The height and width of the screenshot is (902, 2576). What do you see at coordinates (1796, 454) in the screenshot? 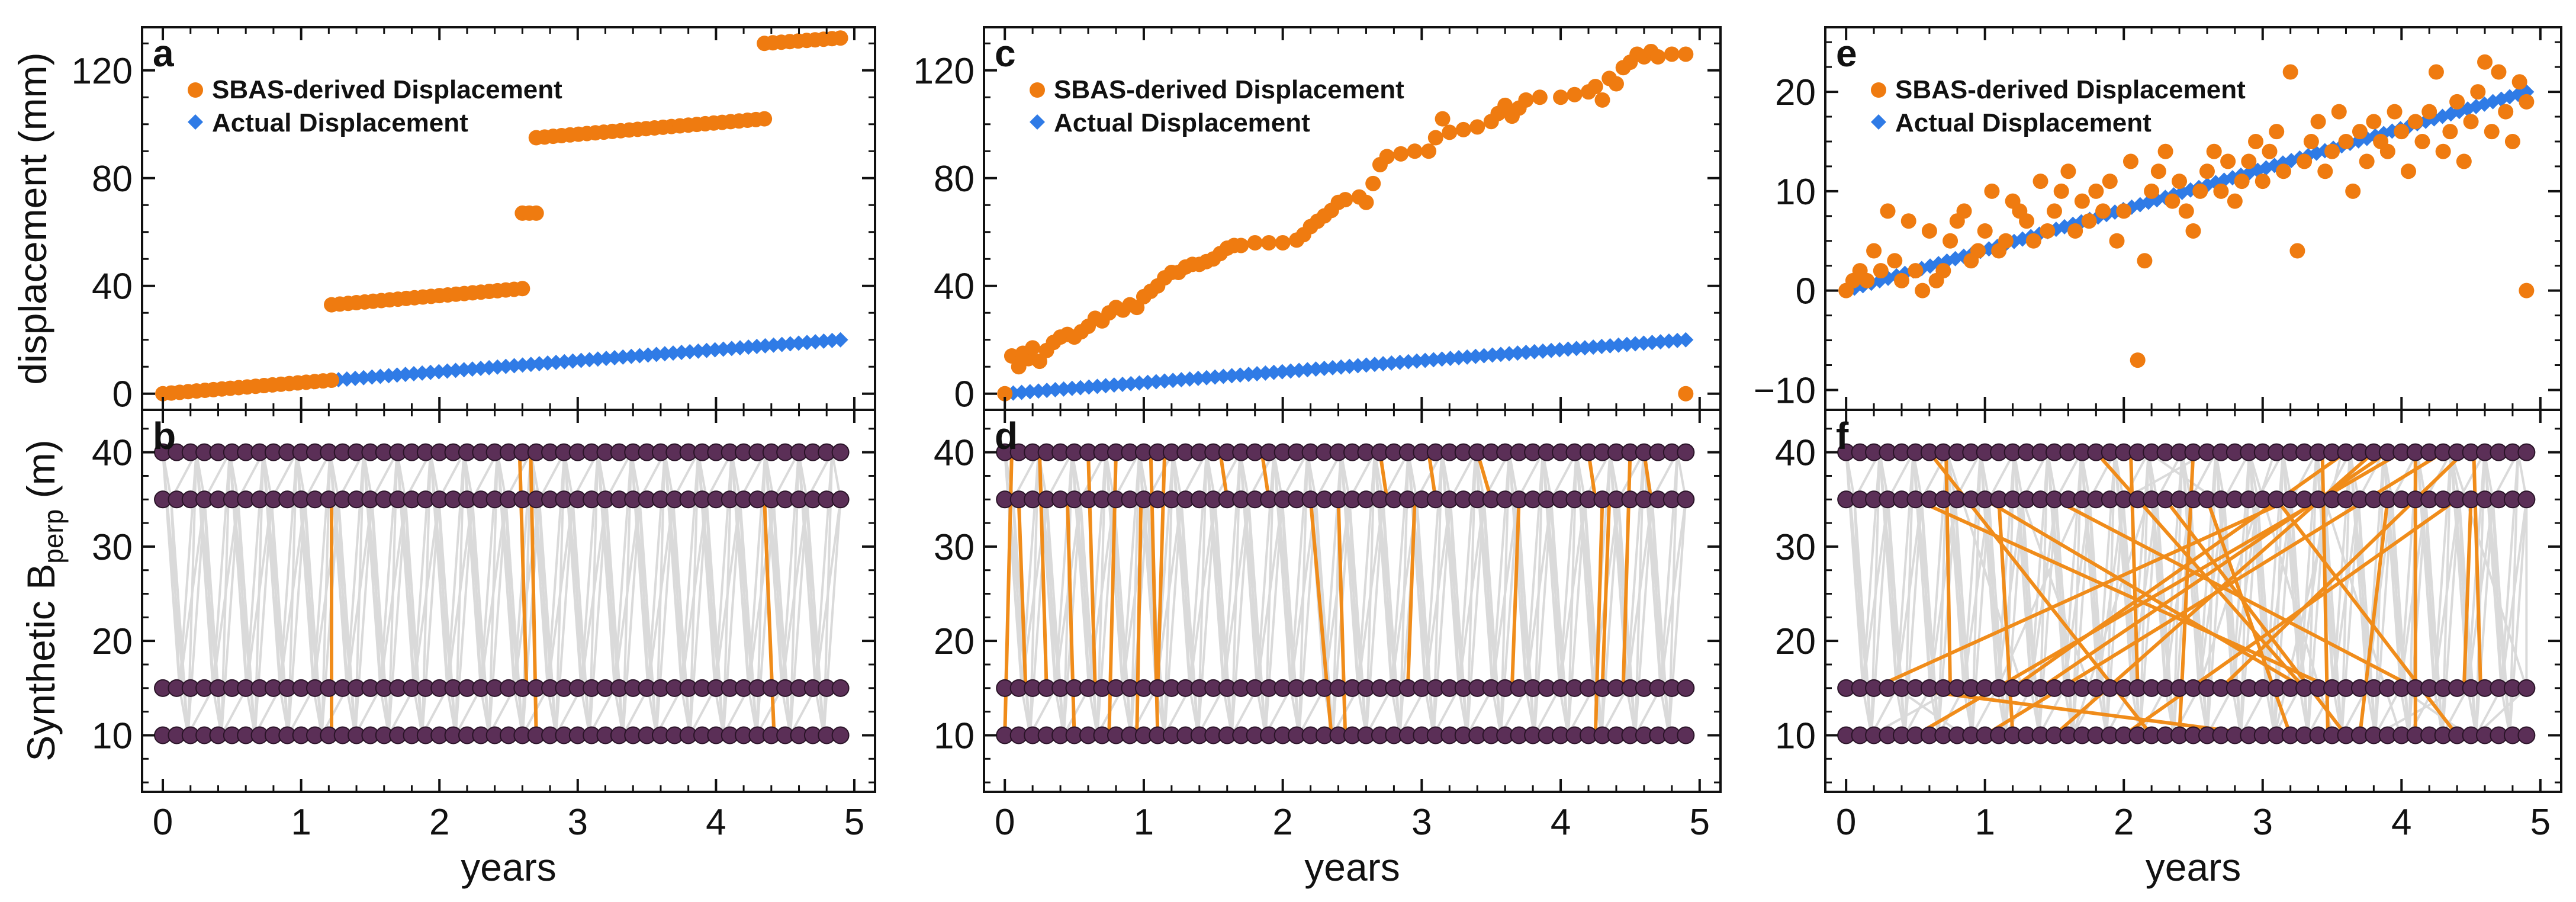
I see `y-tick-label: 40` at bounding box center [1796, 454].